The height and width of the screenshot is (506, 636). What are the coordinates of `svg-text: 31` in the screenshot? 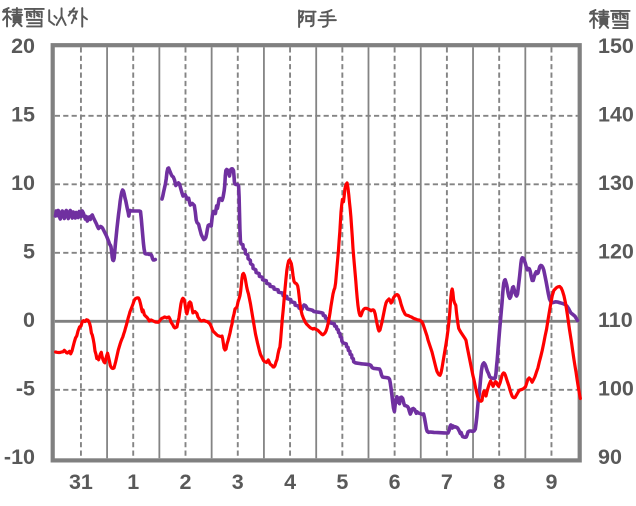 It's located at (81, 482).